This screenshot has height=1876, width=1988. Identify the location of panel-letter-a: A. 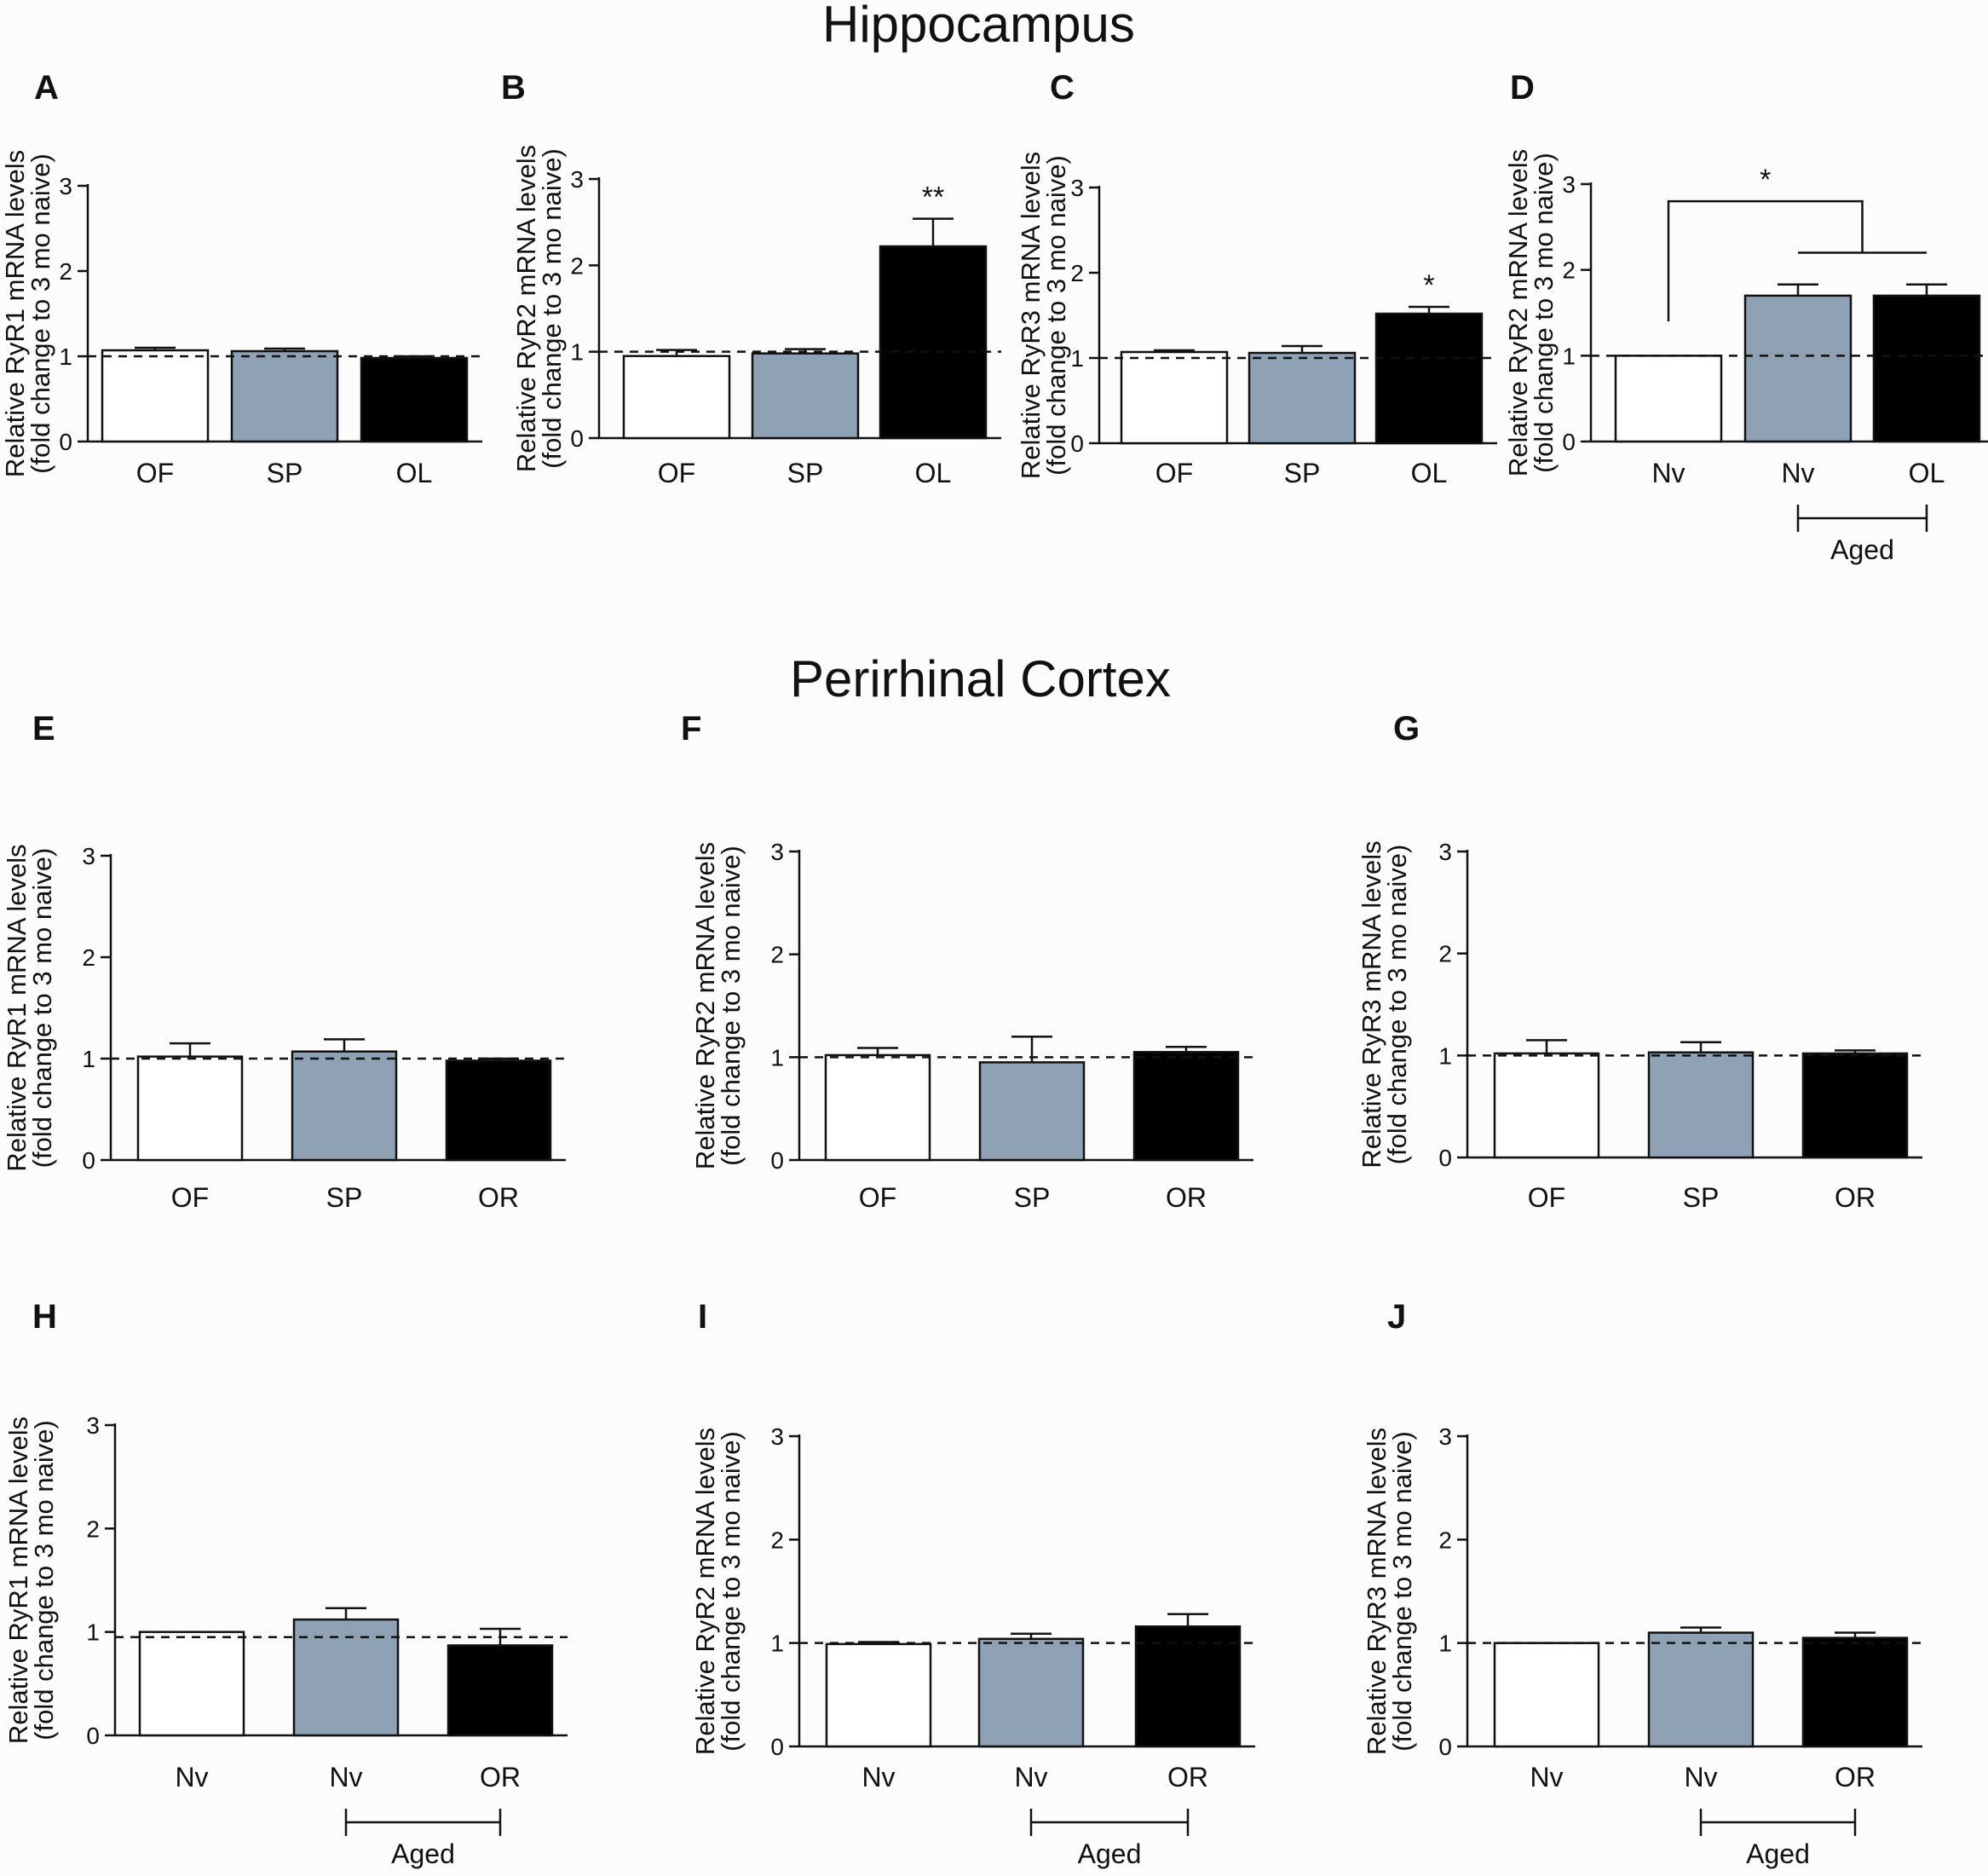
(46, 88).